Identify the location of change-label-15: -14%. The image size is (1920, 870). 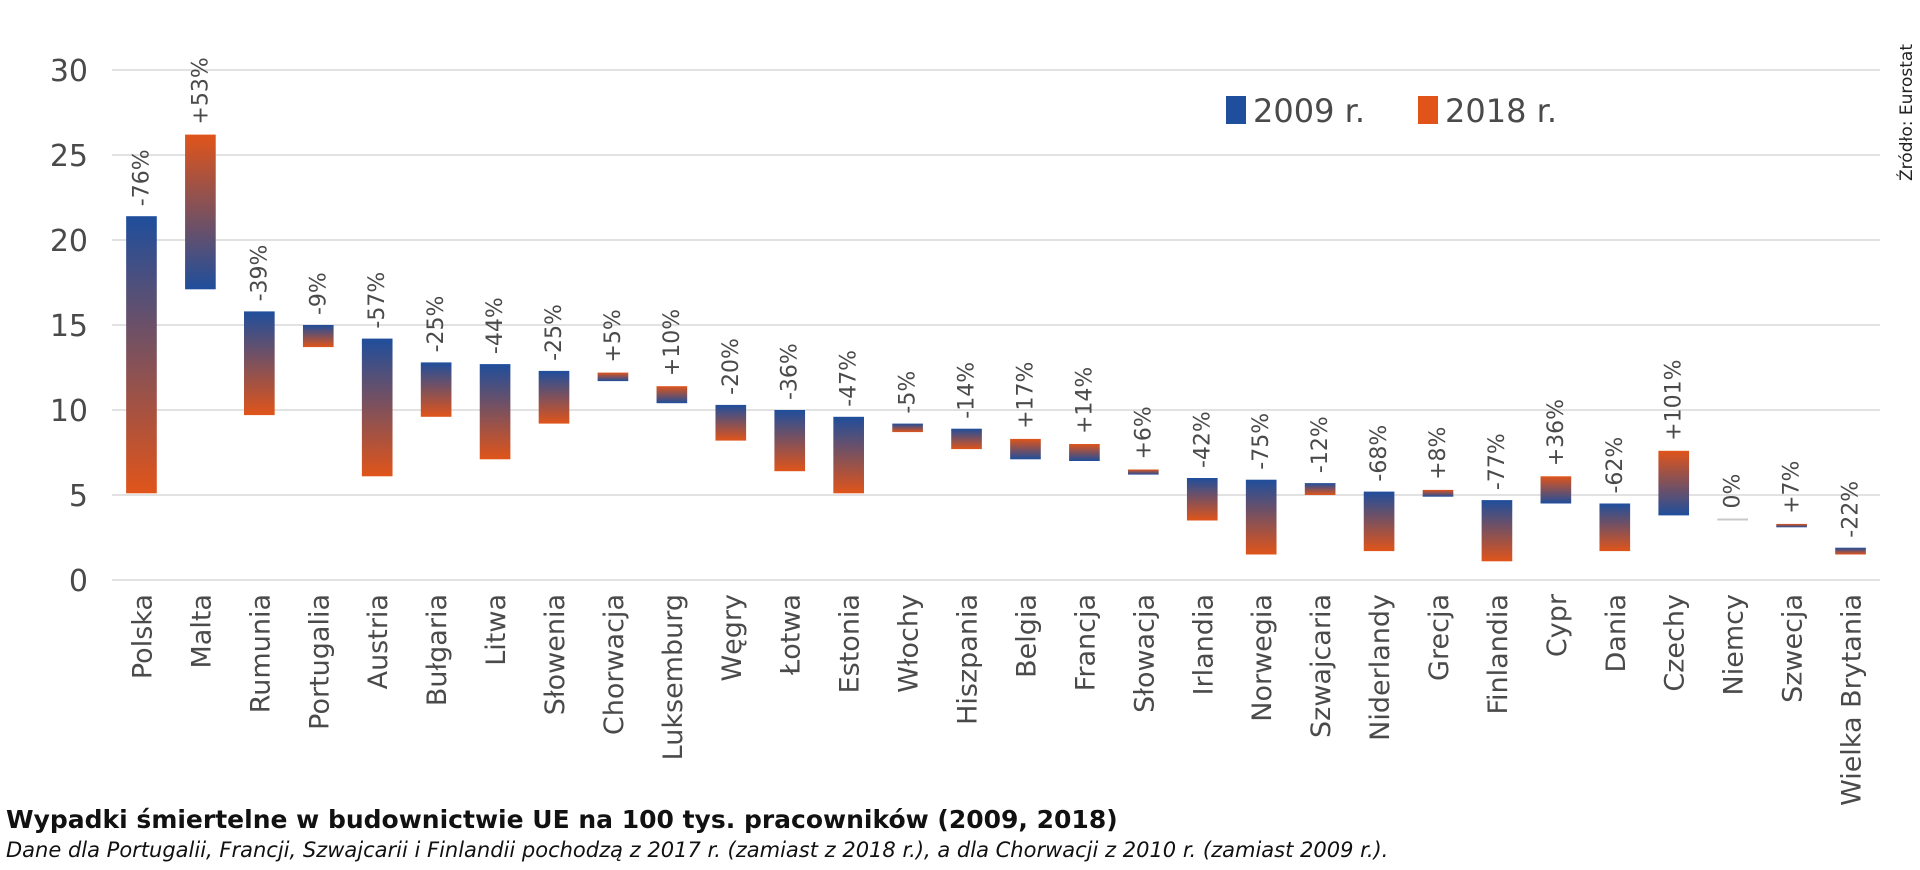
(967, 390).